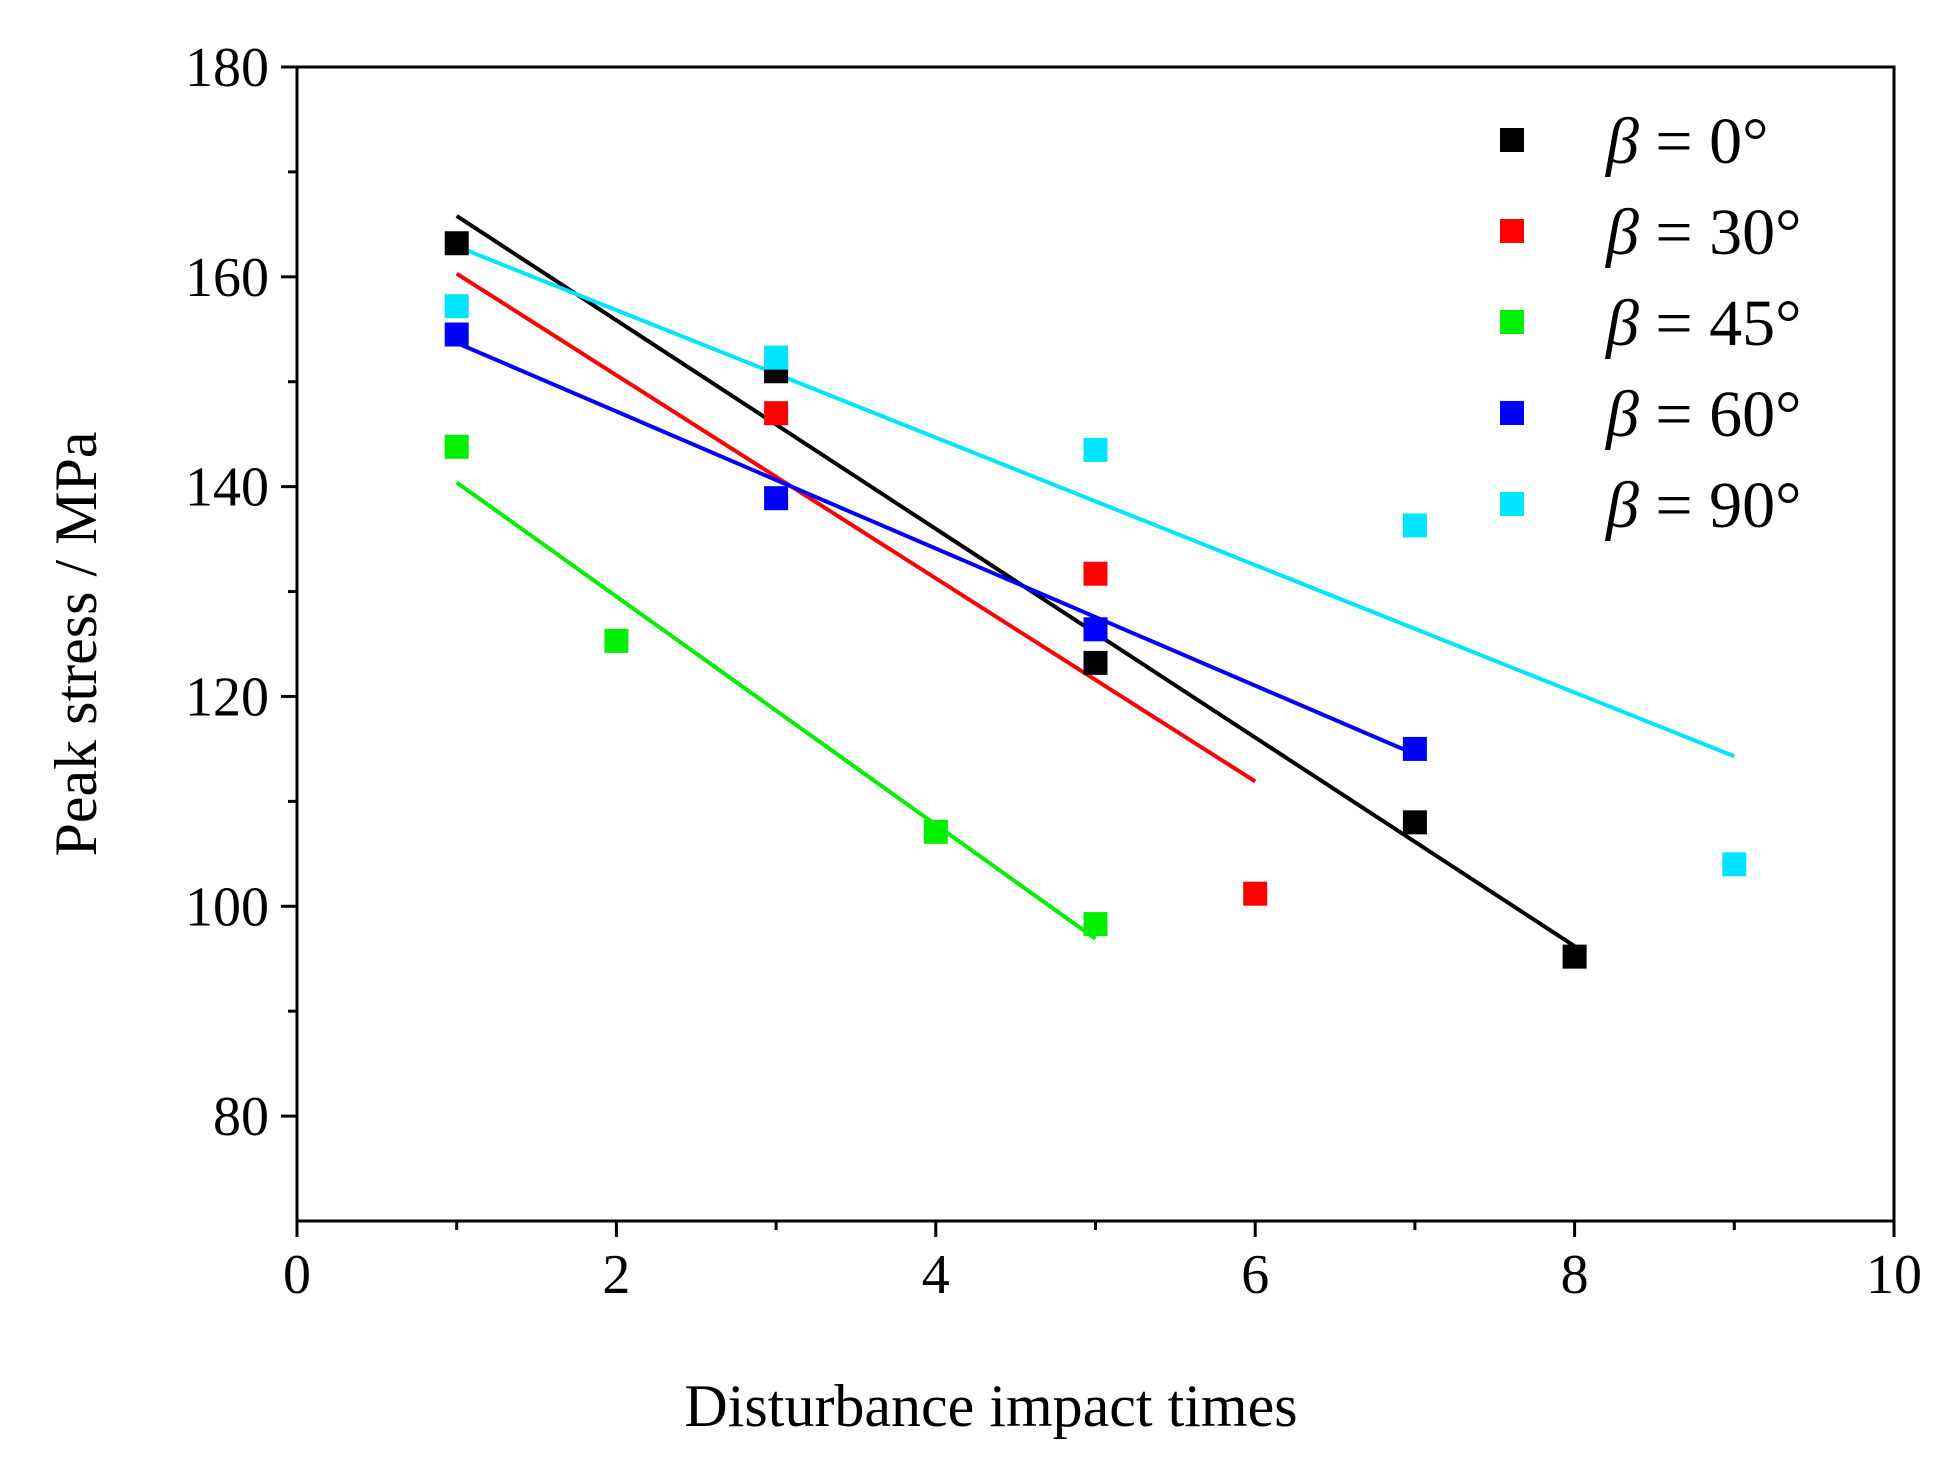  What do you see at coordinates (1703, 505) in the screenshot?
I see `legend-label: β = 90°` at bounding box center [1703, 505].